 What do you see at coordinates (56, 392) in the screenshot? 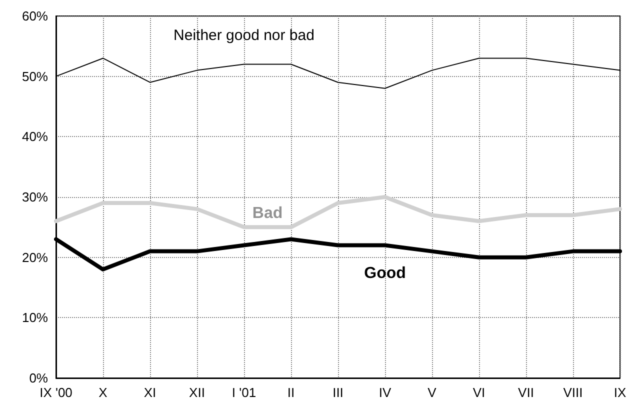
I see `x-tick-label: IX '00` at bounding box center [56, 392].